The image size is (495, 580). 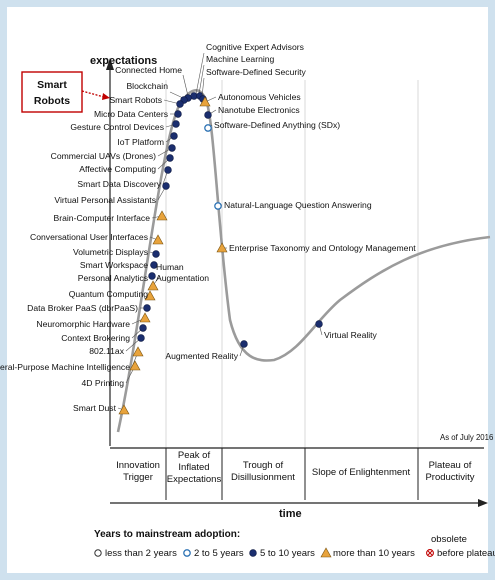 I want to click on marker-enterprise-taxonomy-and-ontology-management, so click(x=222, y=247).